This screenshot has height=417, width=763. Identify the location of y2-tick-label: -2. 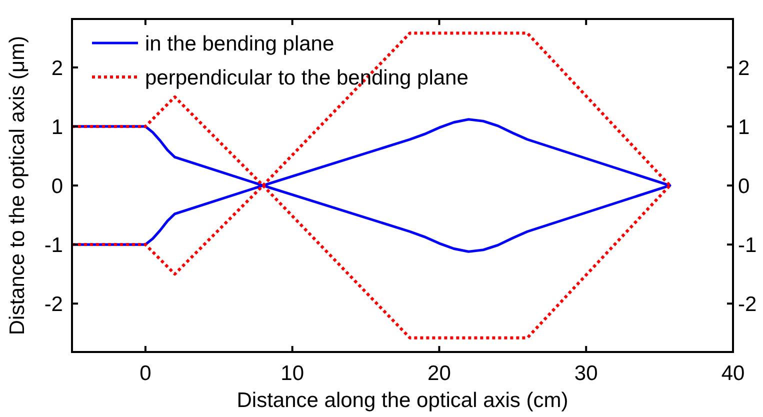
(747, 304).